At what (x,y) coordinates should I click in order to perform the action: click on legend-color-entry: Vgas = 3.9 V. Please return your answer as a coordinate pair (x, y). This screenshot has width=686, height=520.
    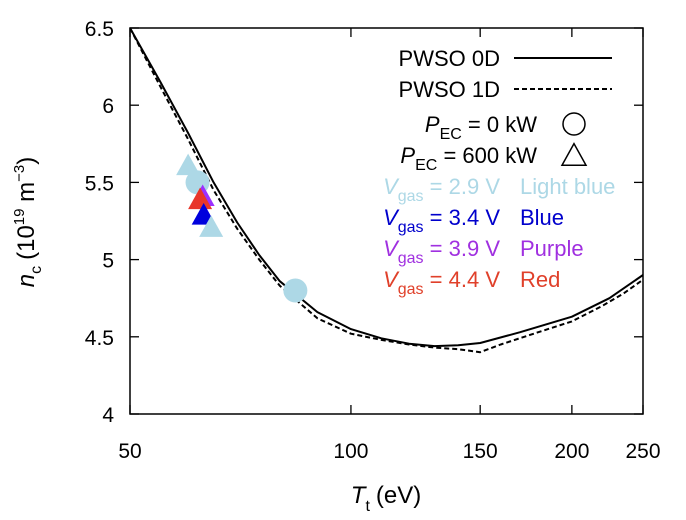
    Looking at the image, I should click on (441, 251).